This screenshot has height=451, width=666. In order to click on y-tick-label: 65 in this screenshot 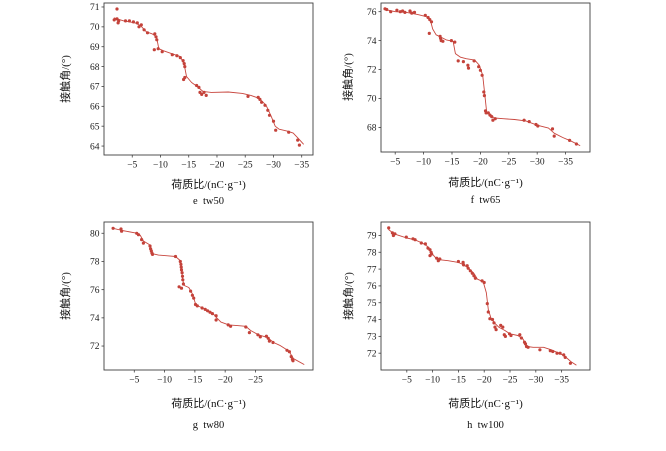, I will do `click(95, 127)`.